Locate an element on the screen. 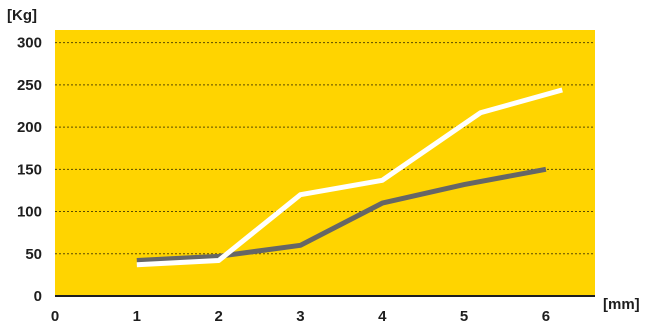 The width and height of the screenshot is (646, 329). x-tick-labels: 0 1 2 3 4 5 6 is located at coordinates (300, 316).